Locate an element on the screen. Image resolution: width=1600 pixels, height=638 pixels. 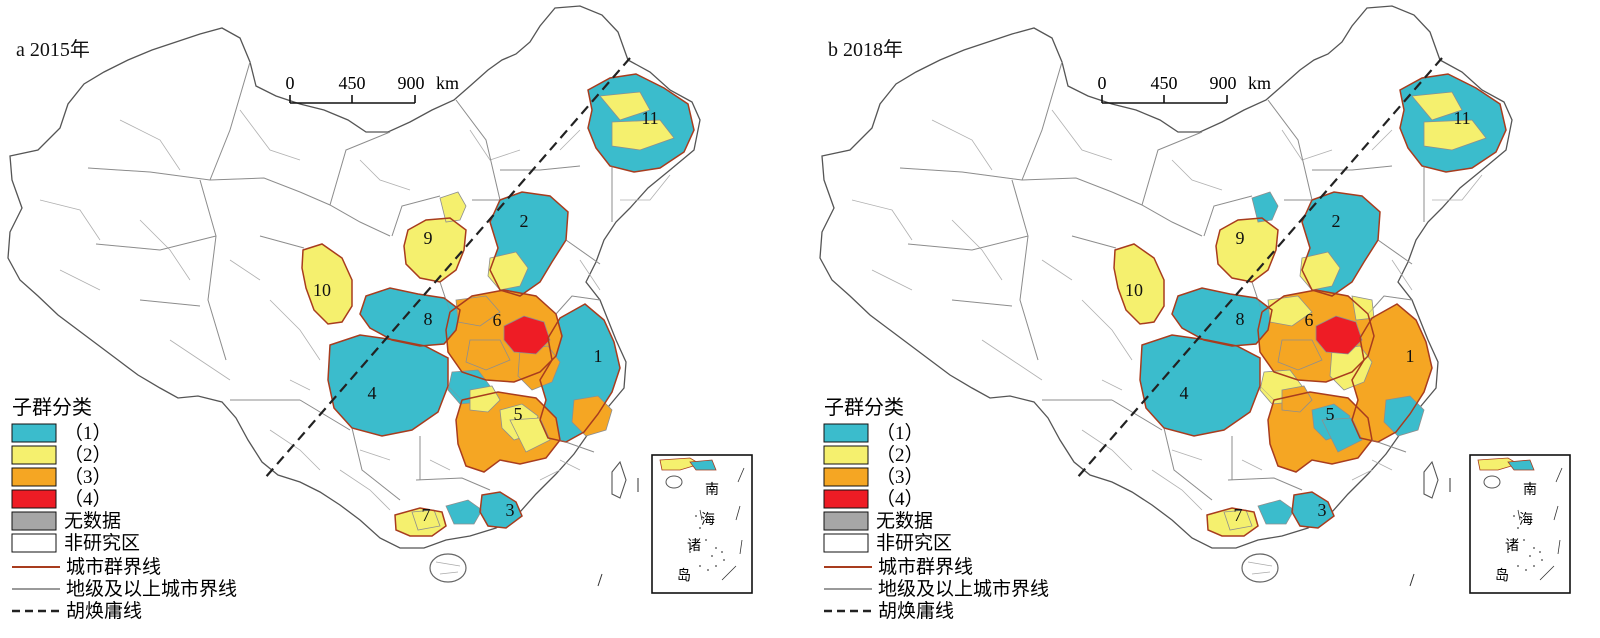
panel-label: b 2018年 is located at coordinates (865, 49).